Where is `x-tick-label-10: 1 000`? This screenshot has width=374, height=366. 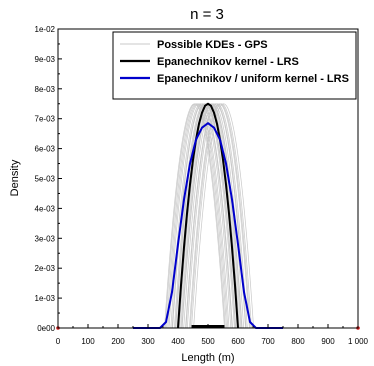
x-tick-label-10: 1 000 is located at coordinates (358, 341).